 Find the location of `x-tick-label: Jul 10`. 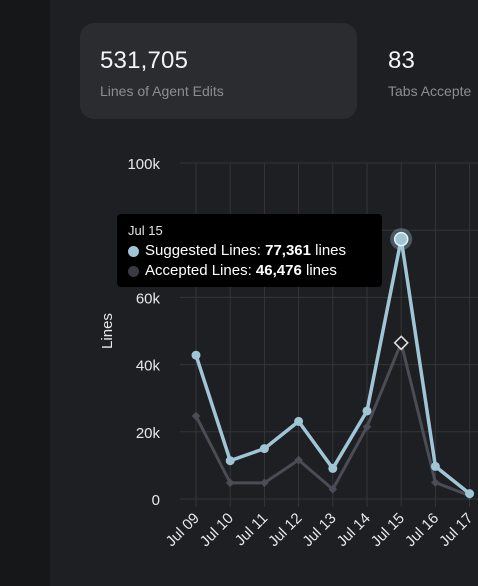

x-tick-label: Jul 10 is located at coordinates (217, 530).